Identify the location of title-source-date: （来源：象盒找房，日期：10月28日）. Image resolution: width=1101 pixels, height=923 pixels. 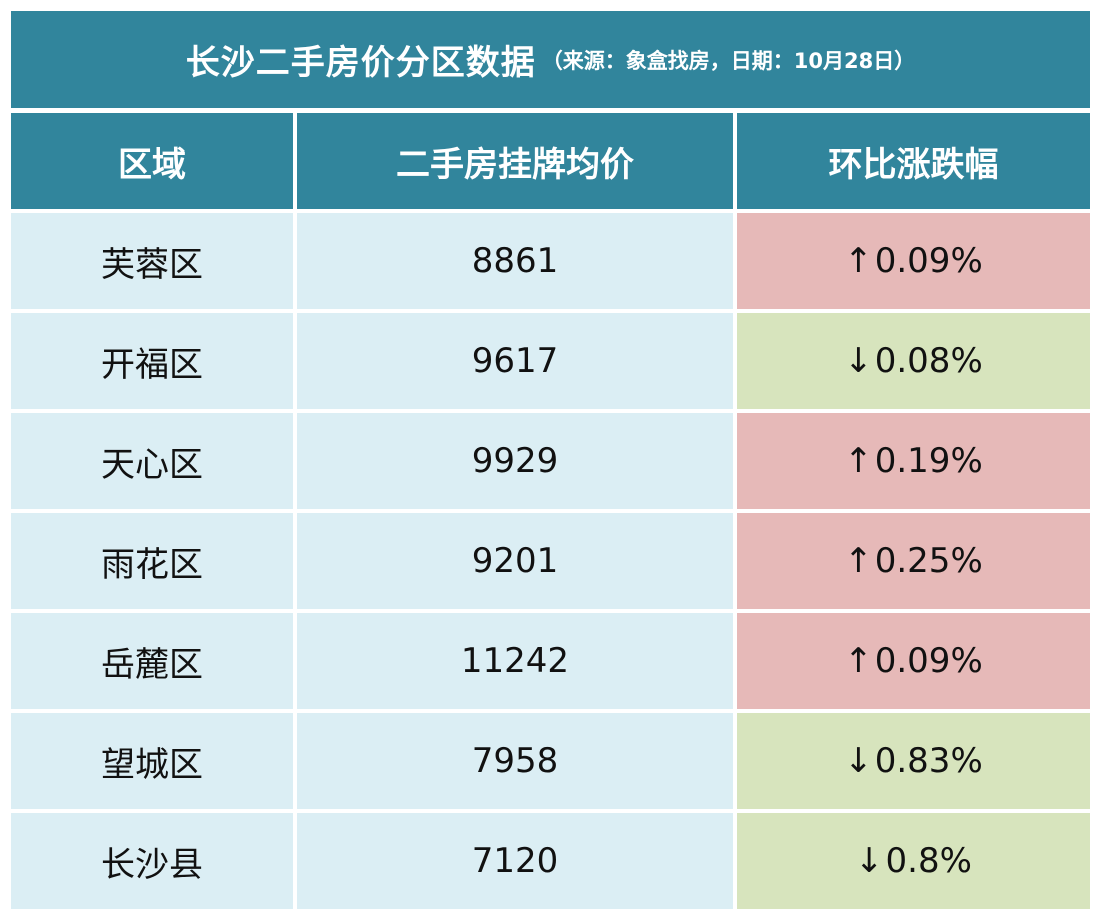
(728, 60).